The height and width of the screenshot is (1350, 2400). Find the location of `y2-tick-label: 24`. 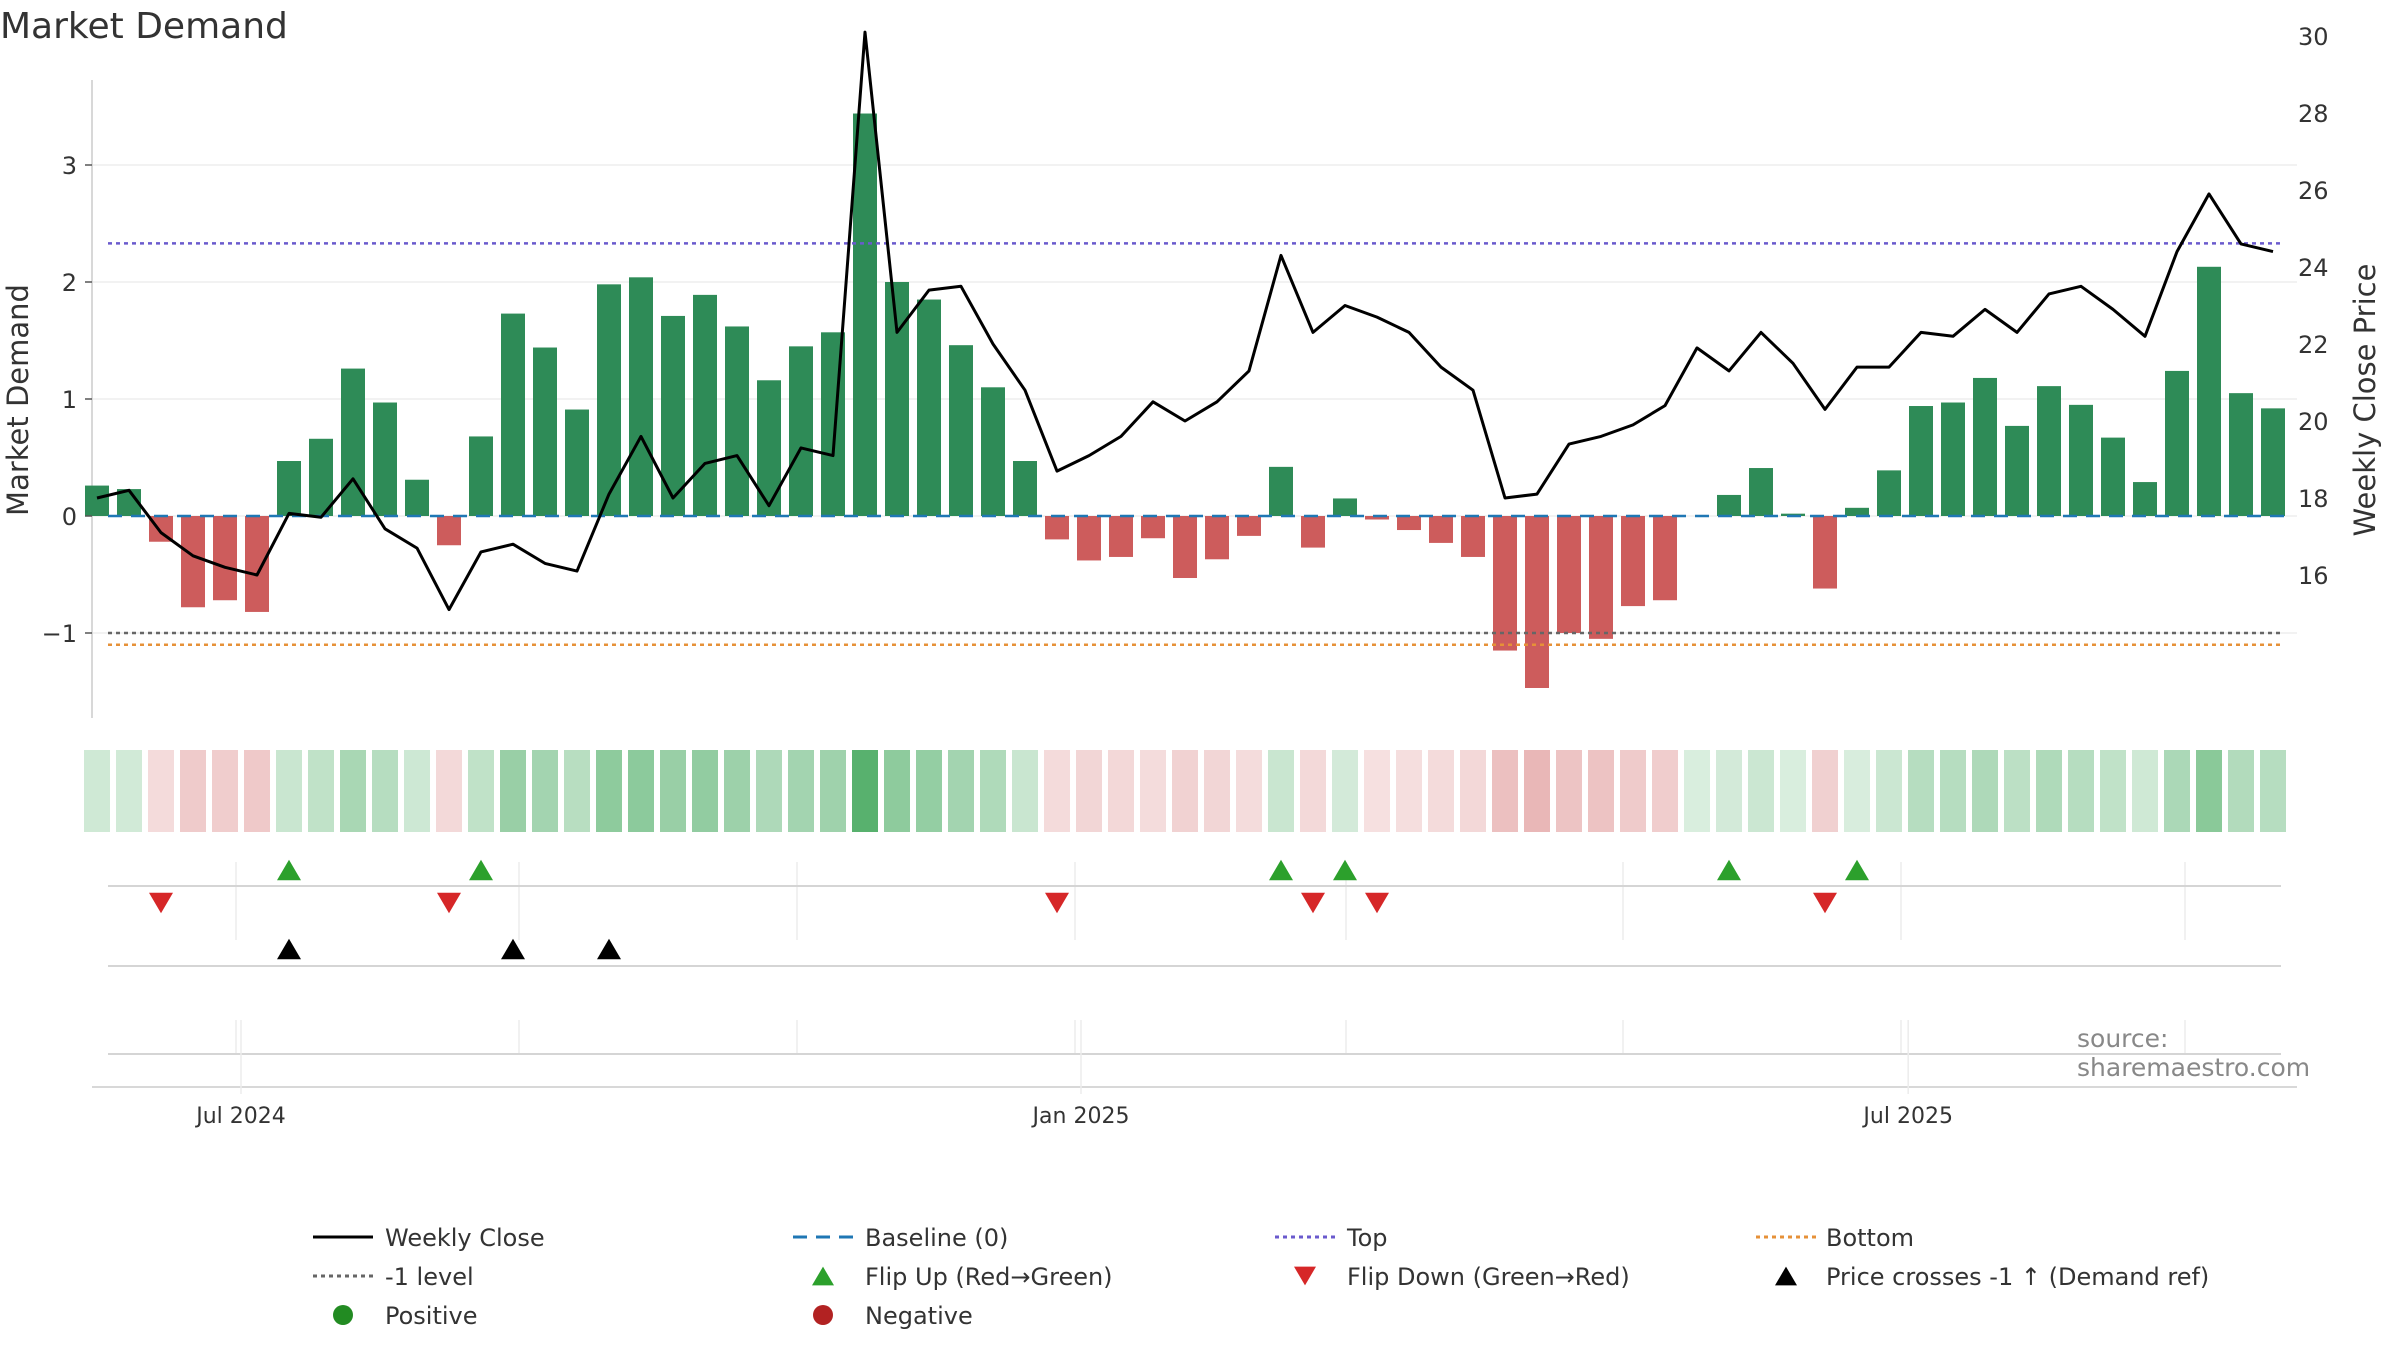

y2-tick-label: 24 is located at coordinates (2313, 268).